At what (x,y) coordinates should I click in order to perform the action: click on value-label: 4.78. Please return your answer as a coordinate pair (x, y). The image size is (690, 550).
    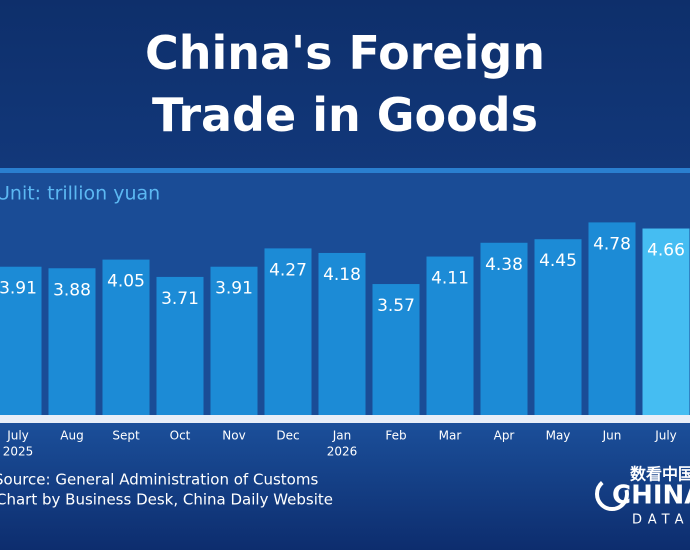
    Looking at the image, I should click on (612, 244).